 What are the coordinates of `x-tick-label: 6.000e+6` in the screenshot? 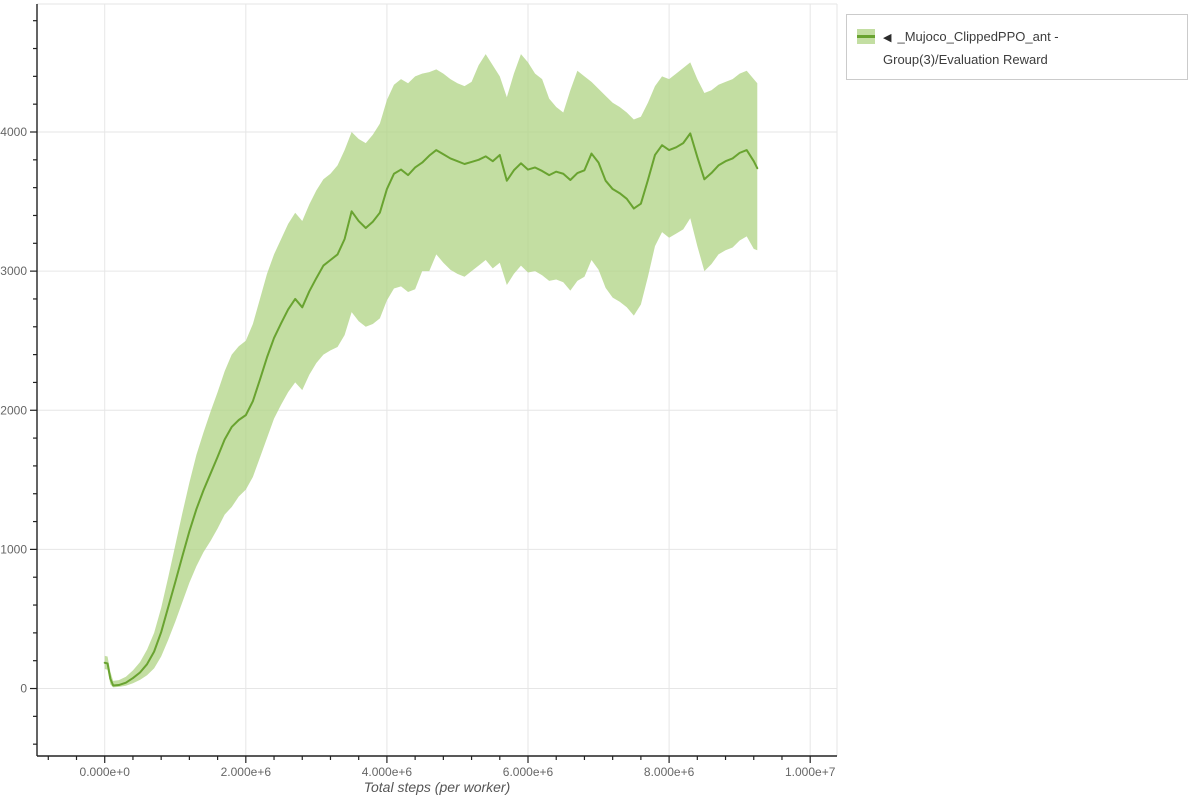 It's located at (528, 772).